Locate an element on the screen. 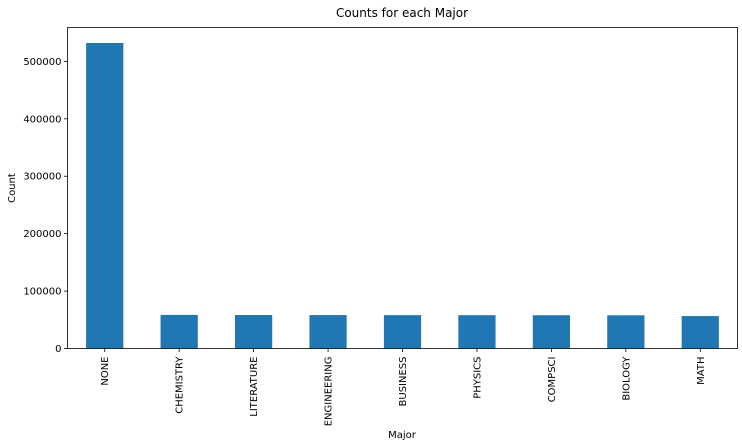 Image resolution: width=742 pixels, height=446 pixels. x-tick-label-engineering: ENGINEERING is located at coordinates (329, 392).